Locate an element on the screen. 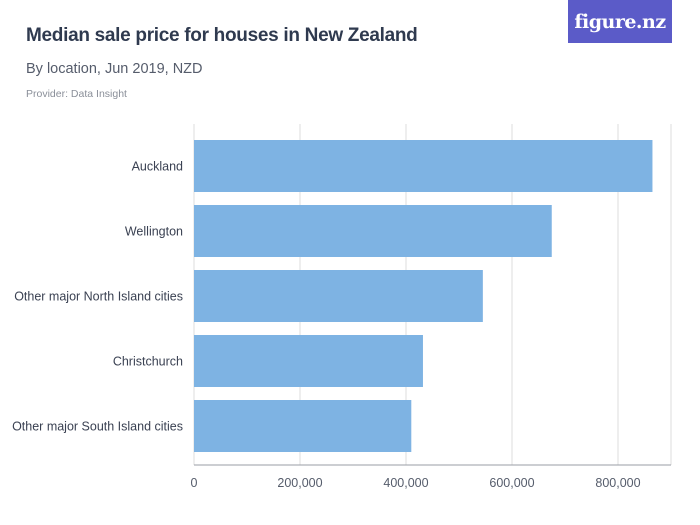  category-label: Christchurch is located at coordinates (148, 362).